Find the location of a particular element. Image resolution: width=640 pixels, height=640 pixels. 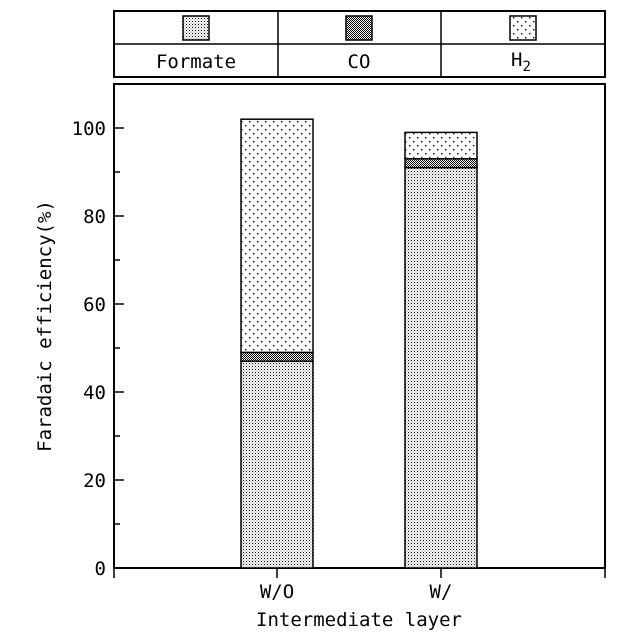

x-axis-title: Intermediate layer is located at coordinates (359, 620).